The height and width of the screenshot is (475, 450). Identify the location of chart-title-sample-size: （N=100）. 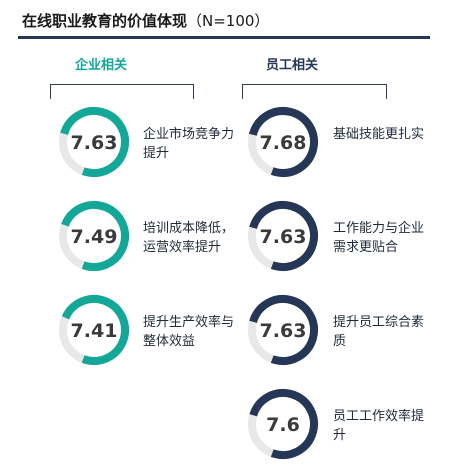
(228, 21).